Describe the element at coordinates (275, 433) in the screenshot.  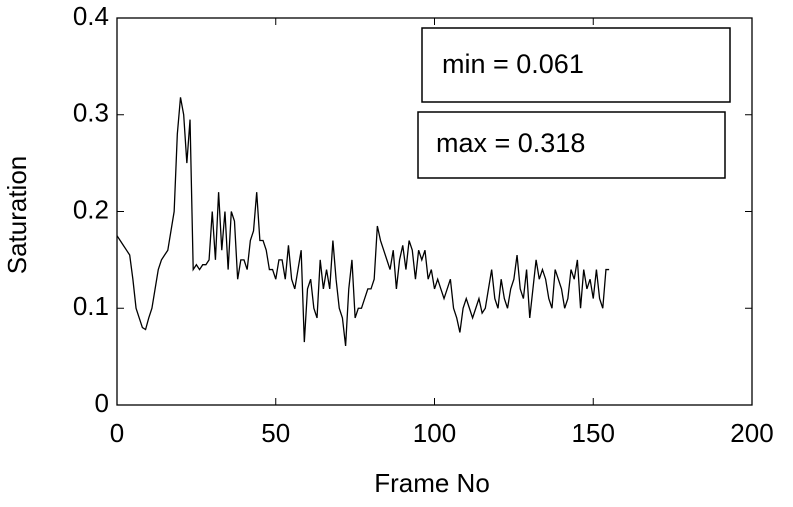
I see `x-tick-label: 50` at that location.